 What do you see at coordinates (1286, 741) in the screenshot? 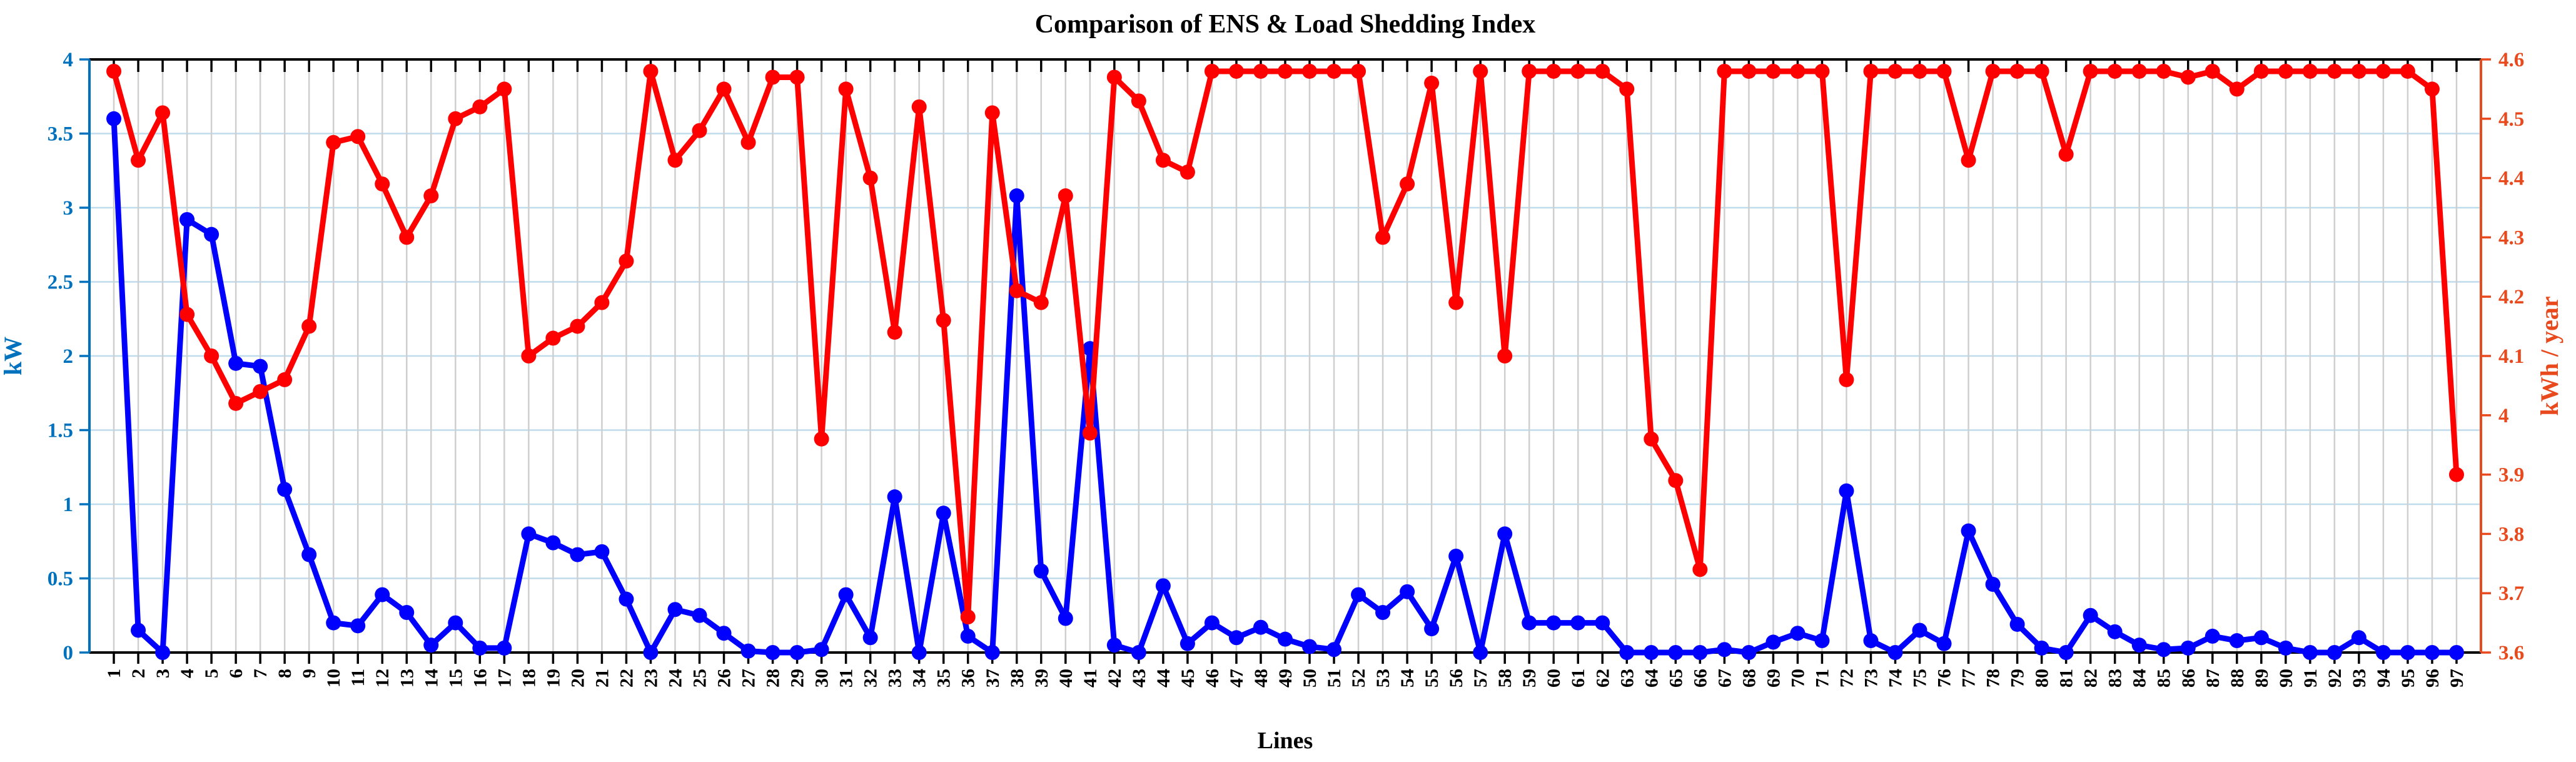
I see `x-axis-label: Lines` at bounding box center [1286, 741].